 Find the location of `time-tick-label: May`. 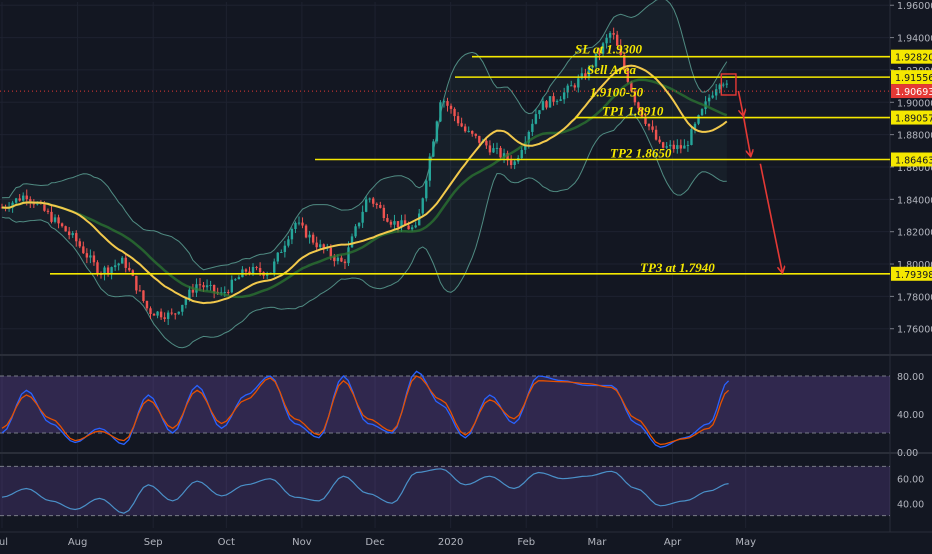

time-tick-label: May is located at coordinates (745, 542).